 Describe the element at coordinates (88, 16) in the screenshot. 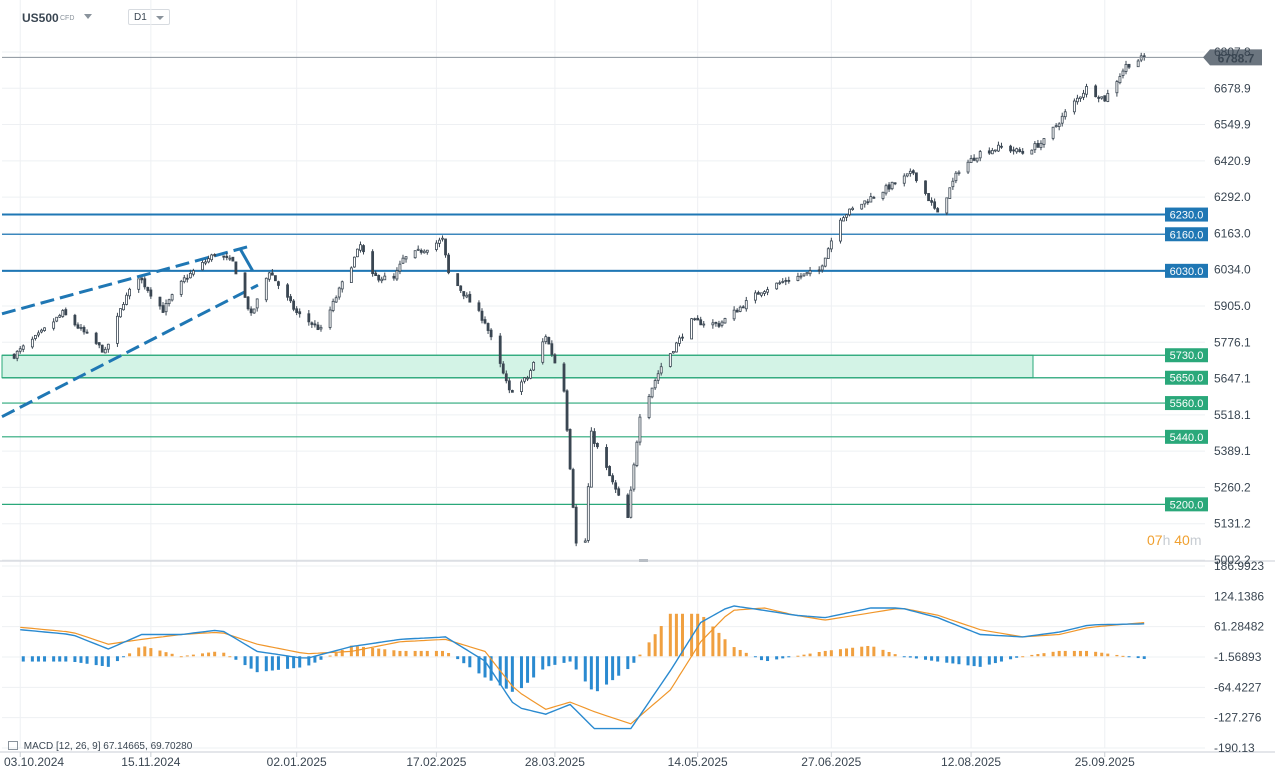

I see `symbol-dropdown-icon` at that location.